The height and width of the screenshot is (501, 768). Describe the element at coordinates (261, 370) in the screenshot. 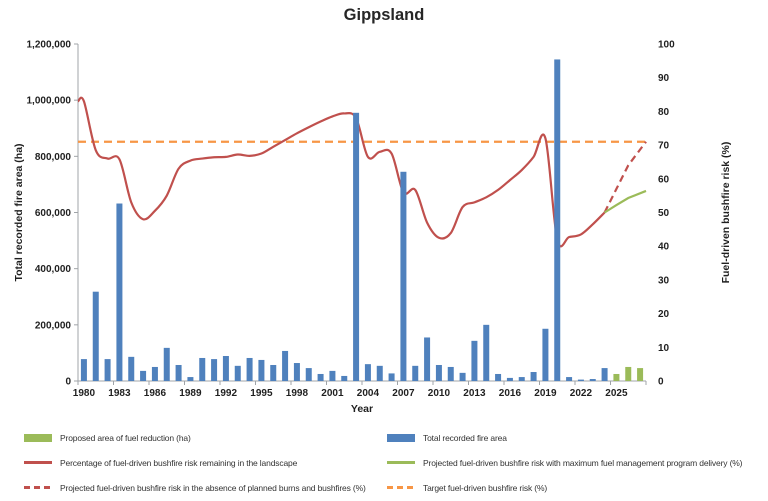

I see `fire-area-bar-1995` at that location.